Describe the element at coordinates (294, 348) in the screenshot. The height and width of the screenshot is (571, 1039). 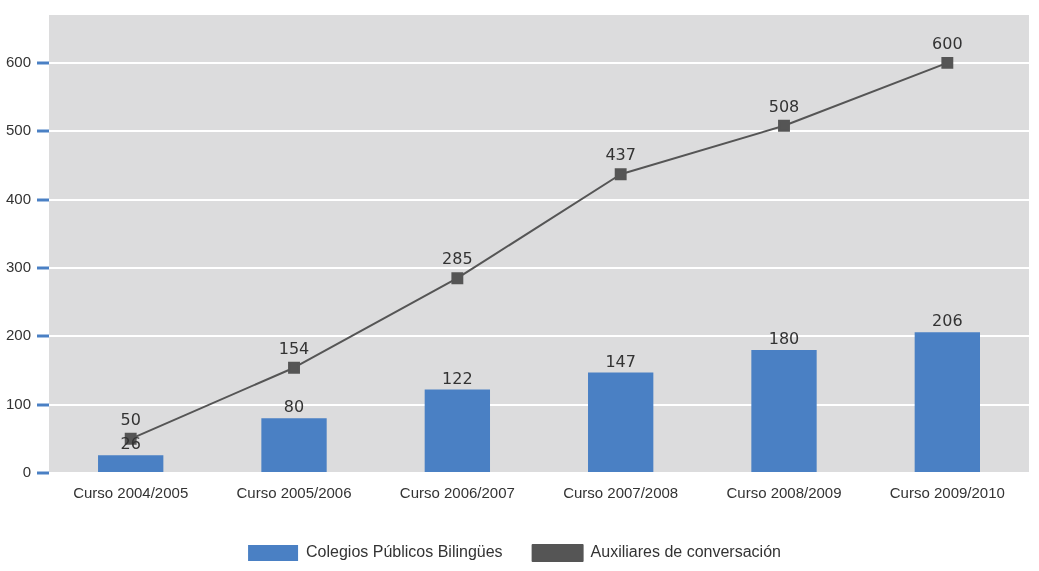
I see `data-label: 154` at that location.